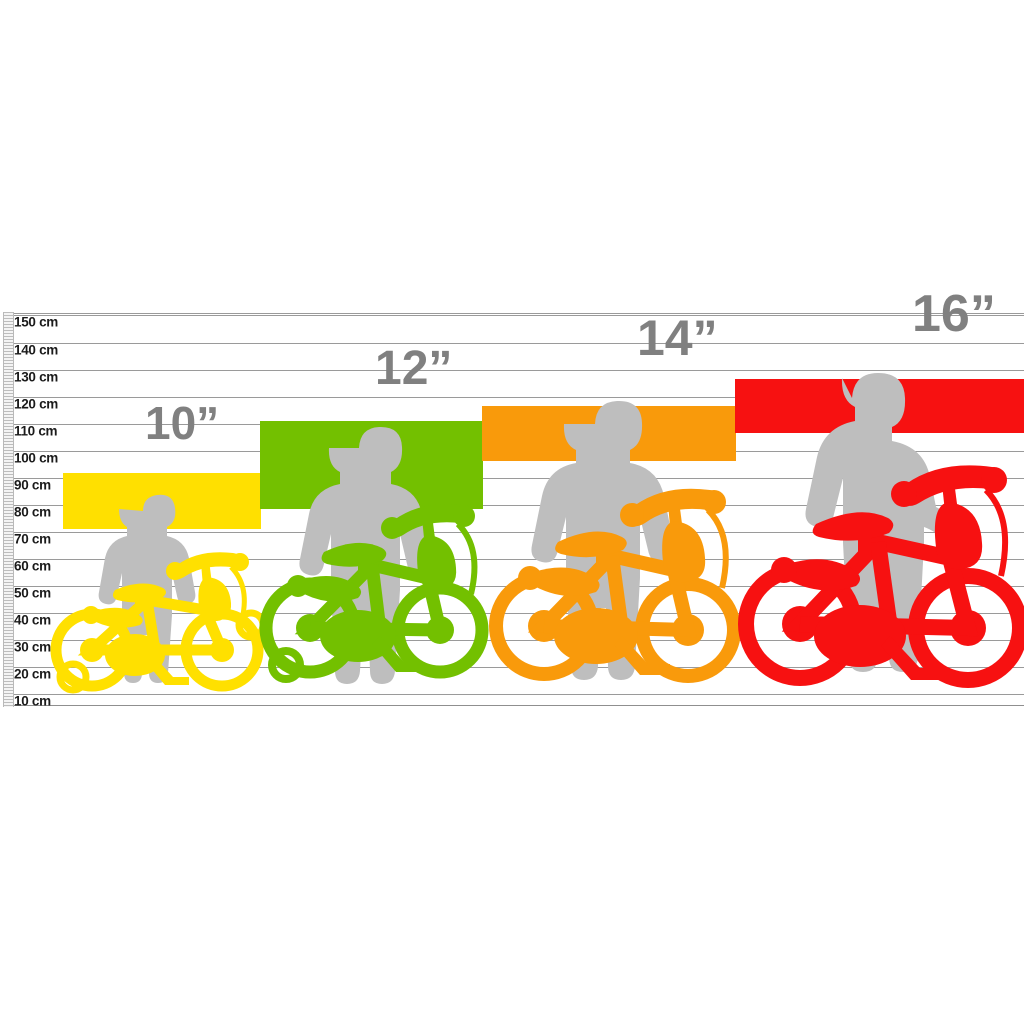 The image size is (1024, 1024). I want to click on figure-14in, so click(615, 555).